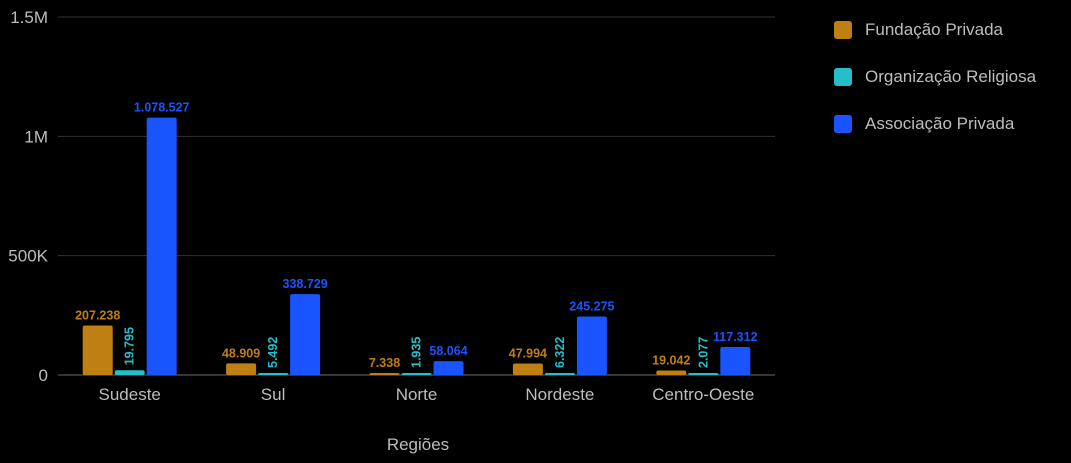  What do you see at coordinates (448, 351) in the screenshot?
I see `data-label: 58.064` at bounding box center [448, 351].